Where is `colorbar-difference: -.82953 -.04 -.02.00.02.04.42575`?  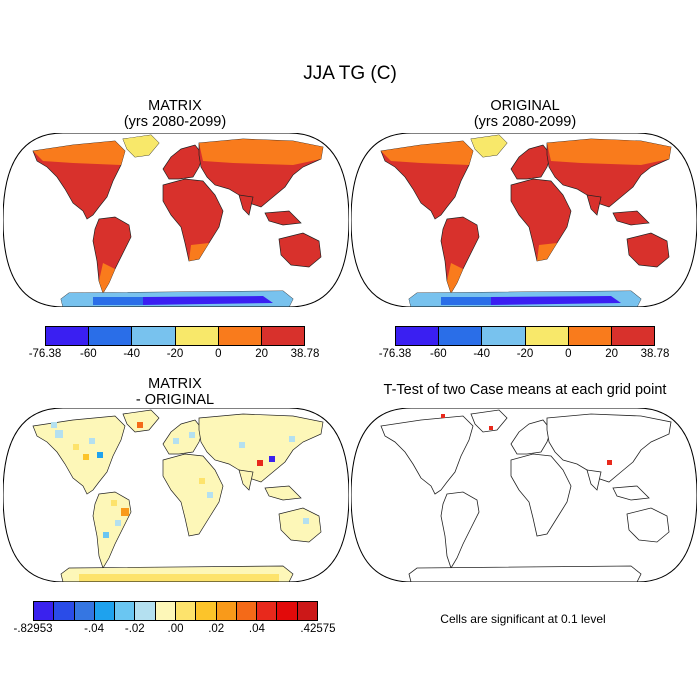 colorbar-difference: -.82953 -.04 -.02.00.02.04.42575 is located at coordinates (175, 619).